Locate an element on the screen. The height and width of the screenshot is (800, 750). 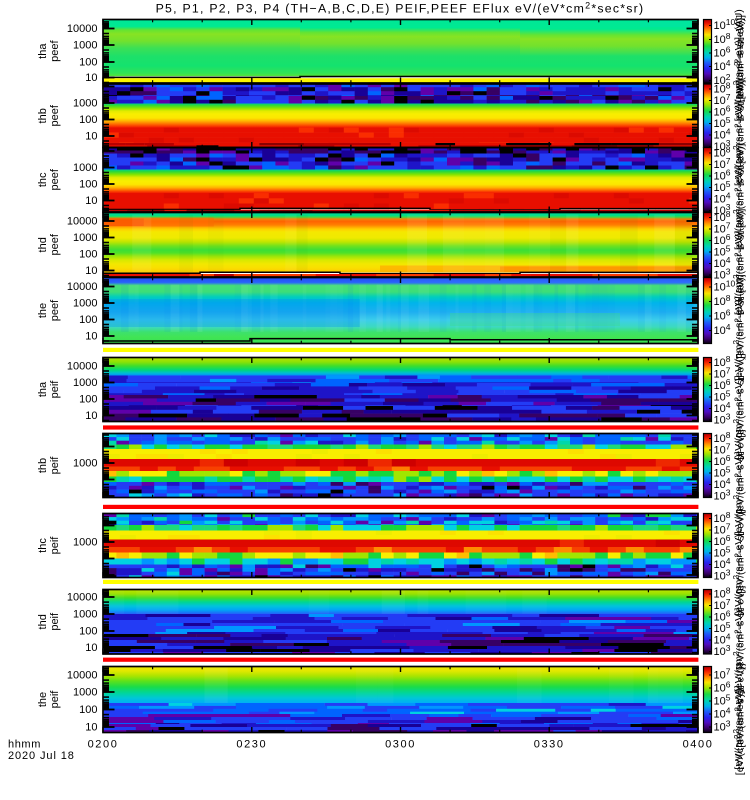
svg-text: hhmm is located at coordinates (24, 745).